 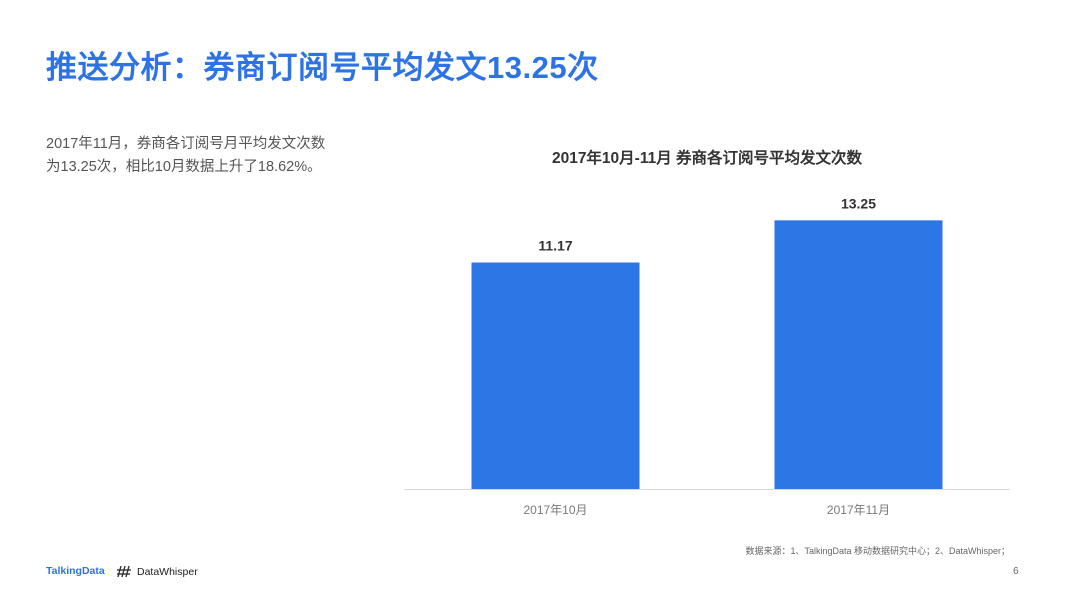 What do you see at coordinates (124, 571) in the screenshot?
I see `datawhisper-mark-icon` at bounding box center [124, 571].